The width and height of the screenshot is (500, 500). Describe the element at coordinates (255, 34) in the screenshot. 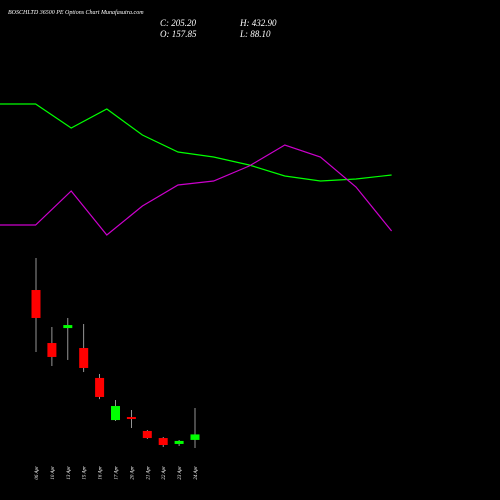

I see `stat-low: L: 88.10` at that location.